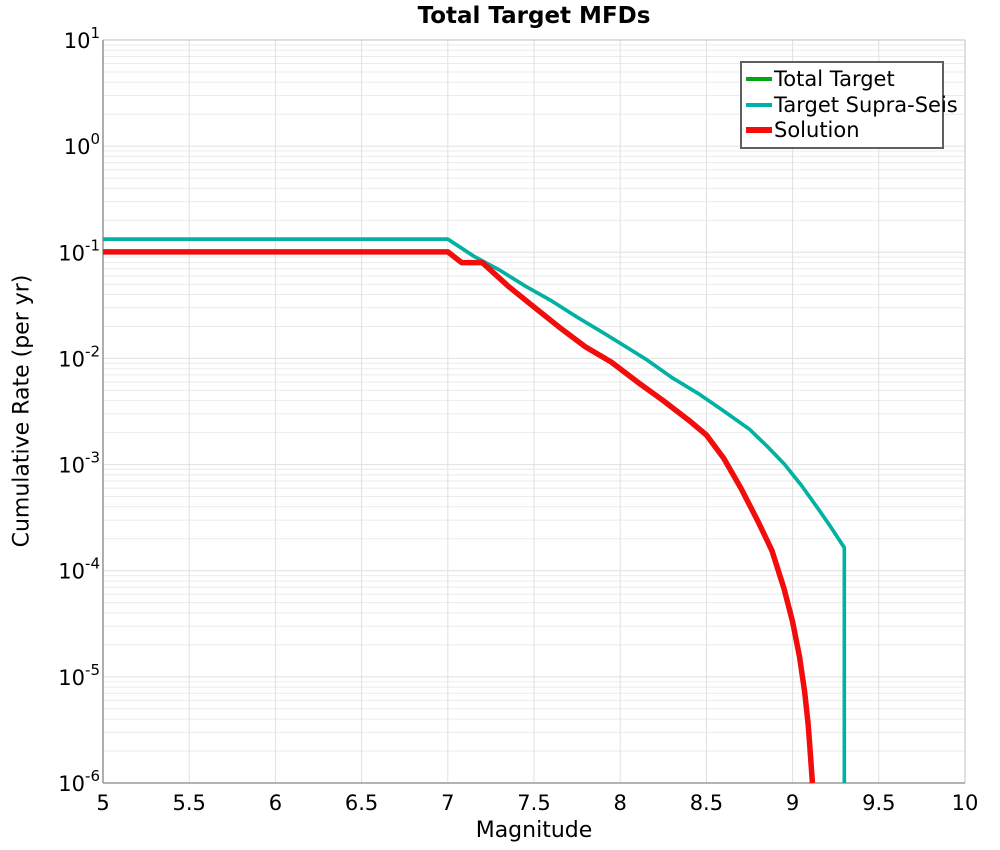  I want to click on x-tick-label: 5.5, so click(188, 803).